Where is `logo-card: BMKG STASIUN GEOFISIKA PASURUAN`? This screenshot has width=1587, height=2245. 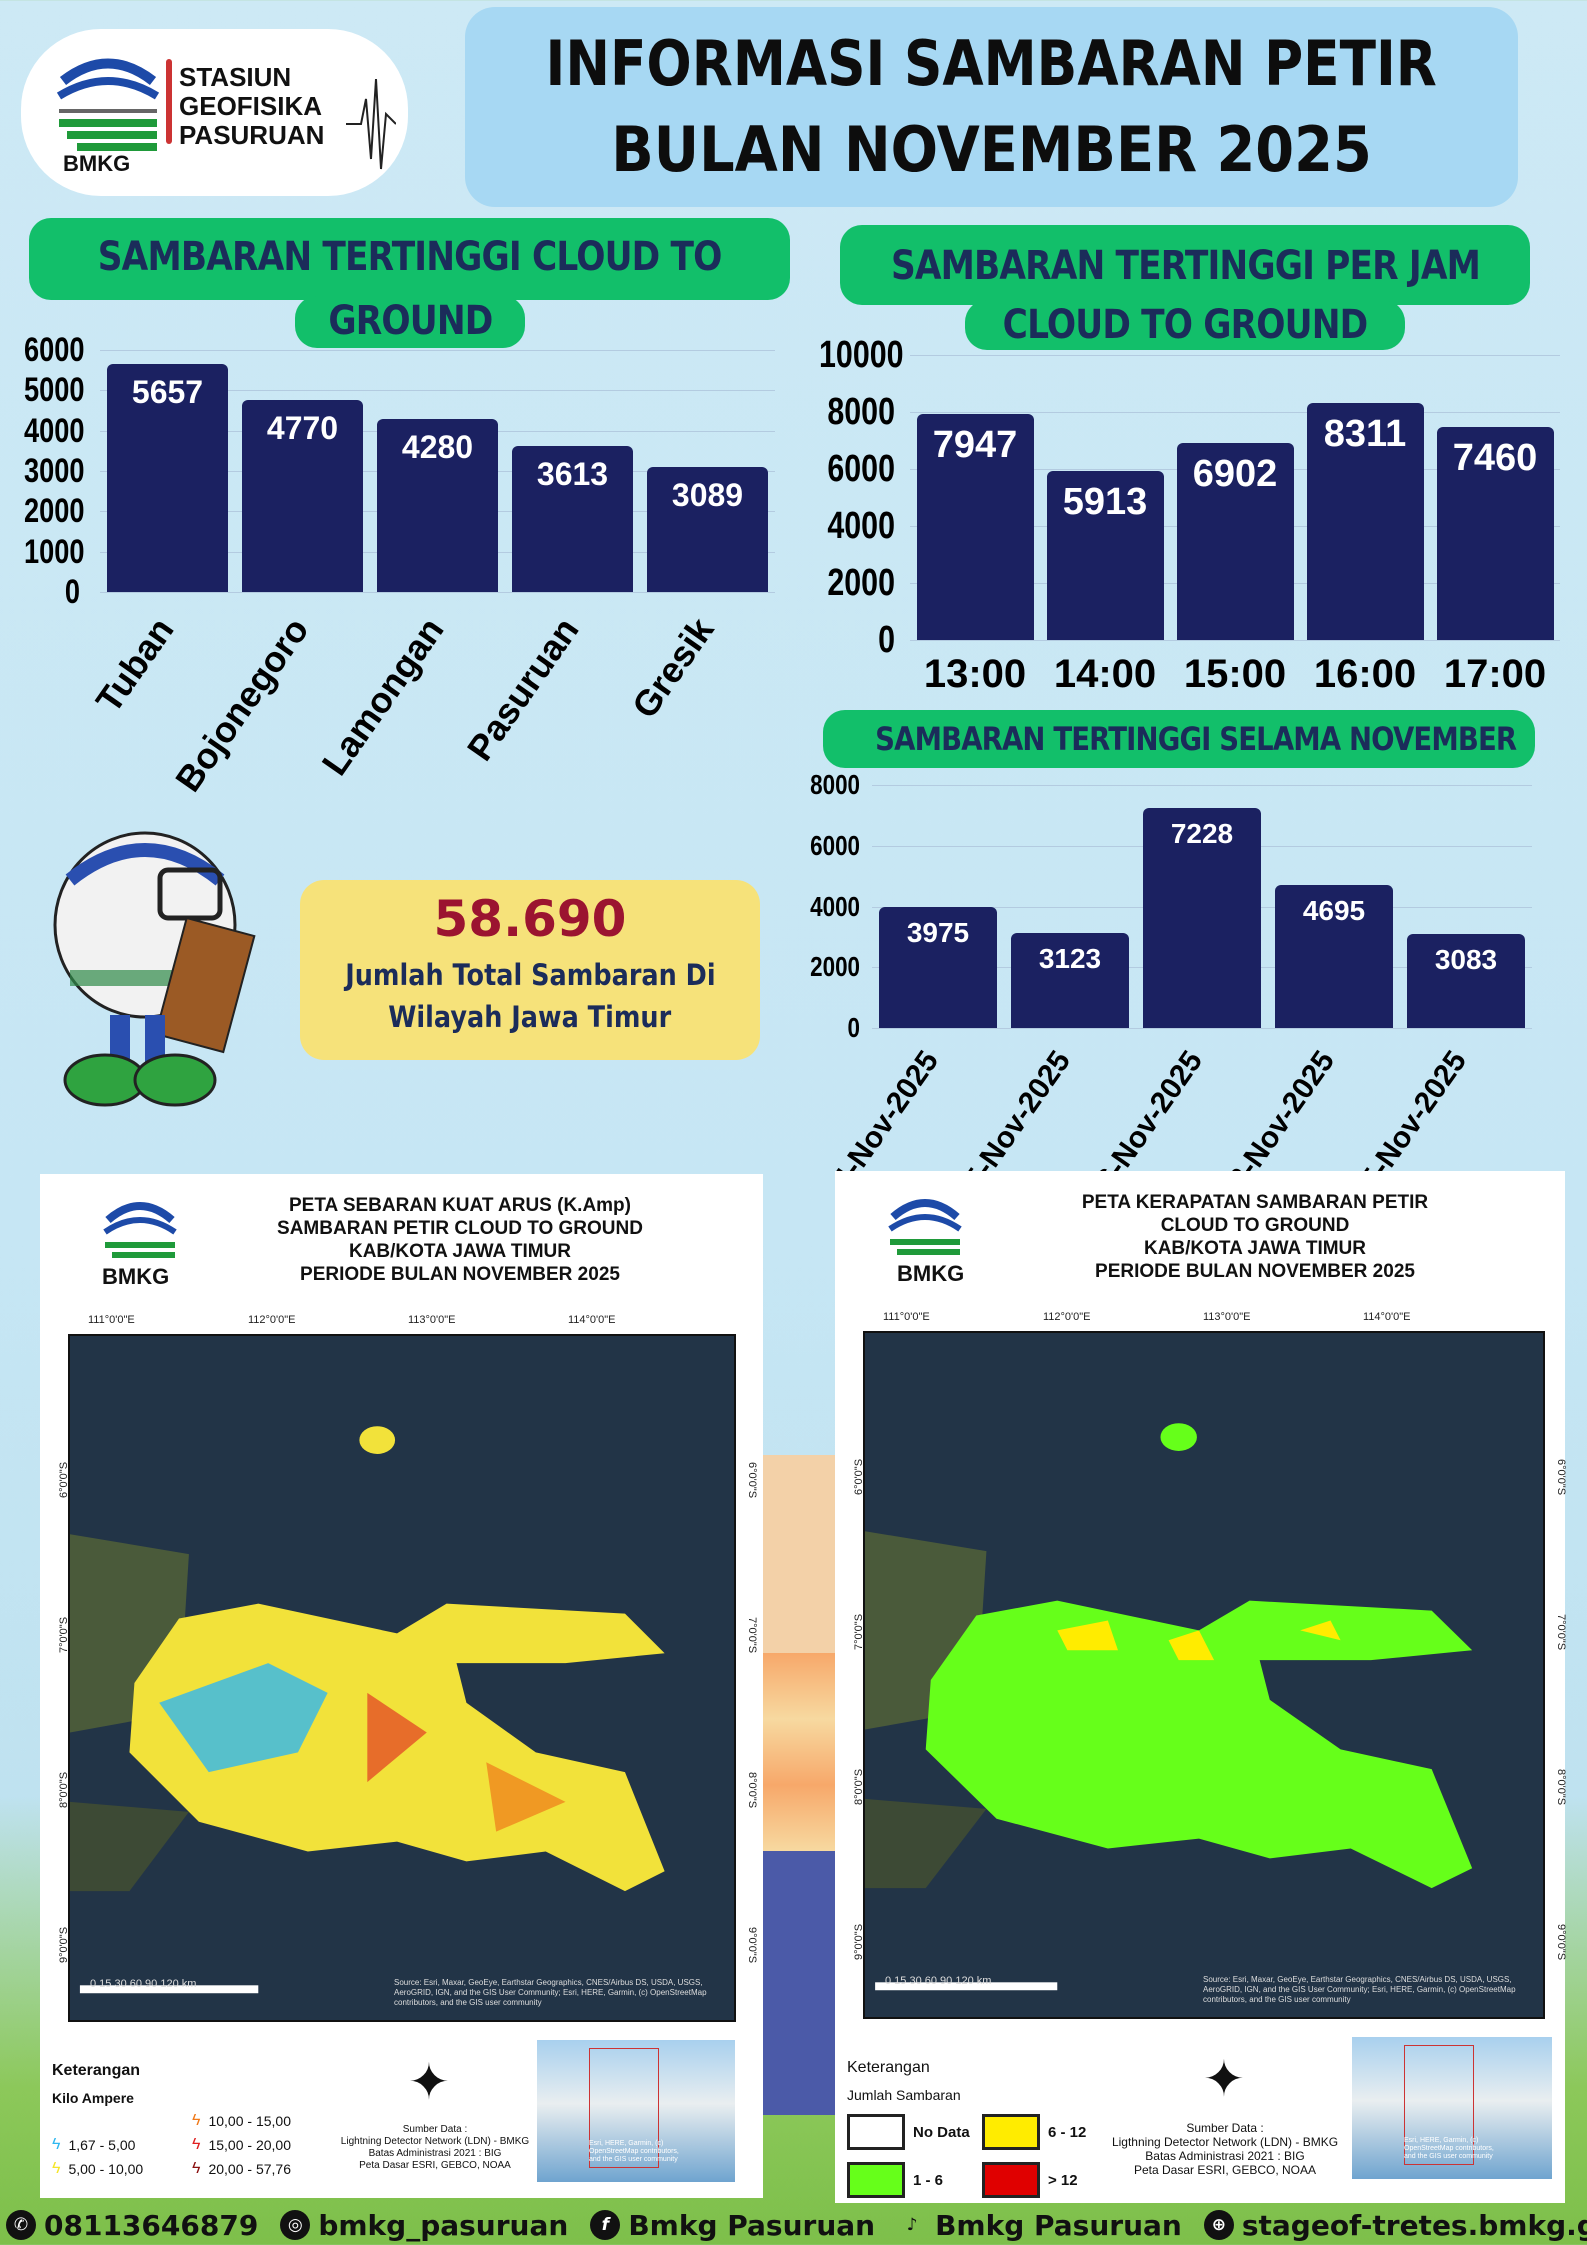
logo-card: BMKG STASIUN GEOFISIKA PASURUAN is located at coordinates (214, 112).